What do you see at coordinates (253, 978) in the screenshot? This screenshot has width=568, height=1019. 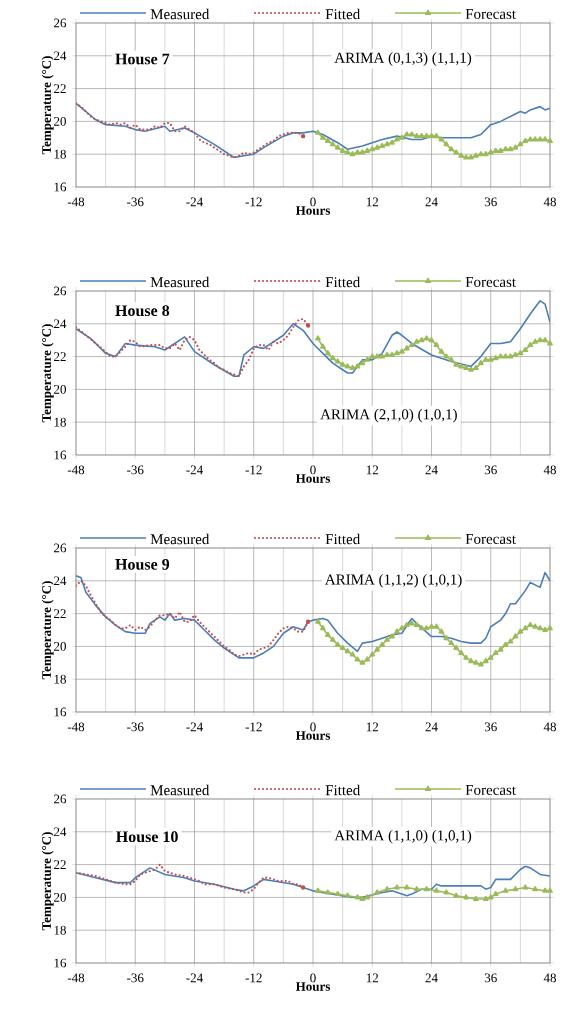 I see `x-tick-label: -12` at bounding box center [253, 978].